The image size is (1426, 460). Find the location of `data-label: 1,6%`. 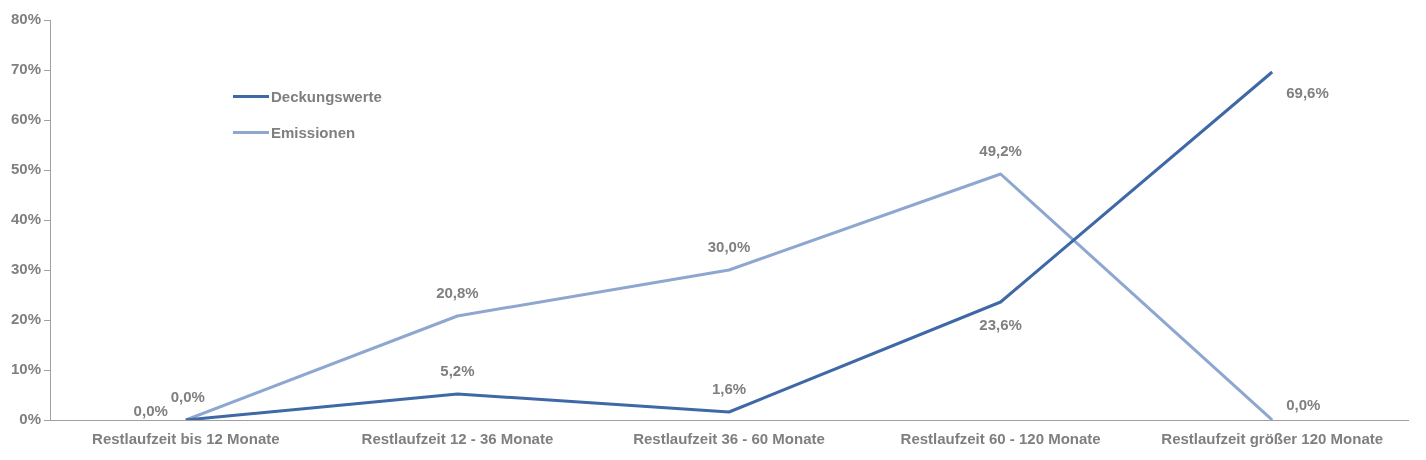

data-label: 1,6% is located at coordinates (729, 389).